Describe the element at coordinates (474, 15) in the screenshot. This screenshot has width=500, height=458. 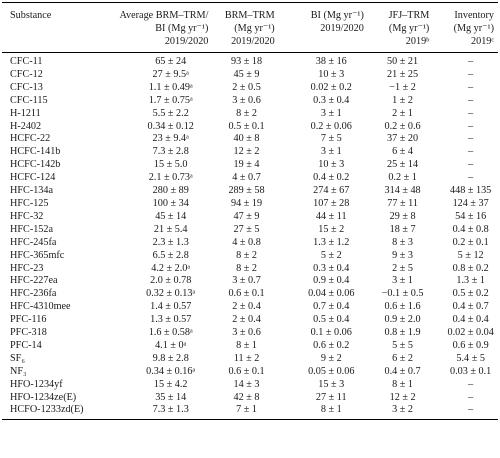
I see `header-line: Inventory` at that location.